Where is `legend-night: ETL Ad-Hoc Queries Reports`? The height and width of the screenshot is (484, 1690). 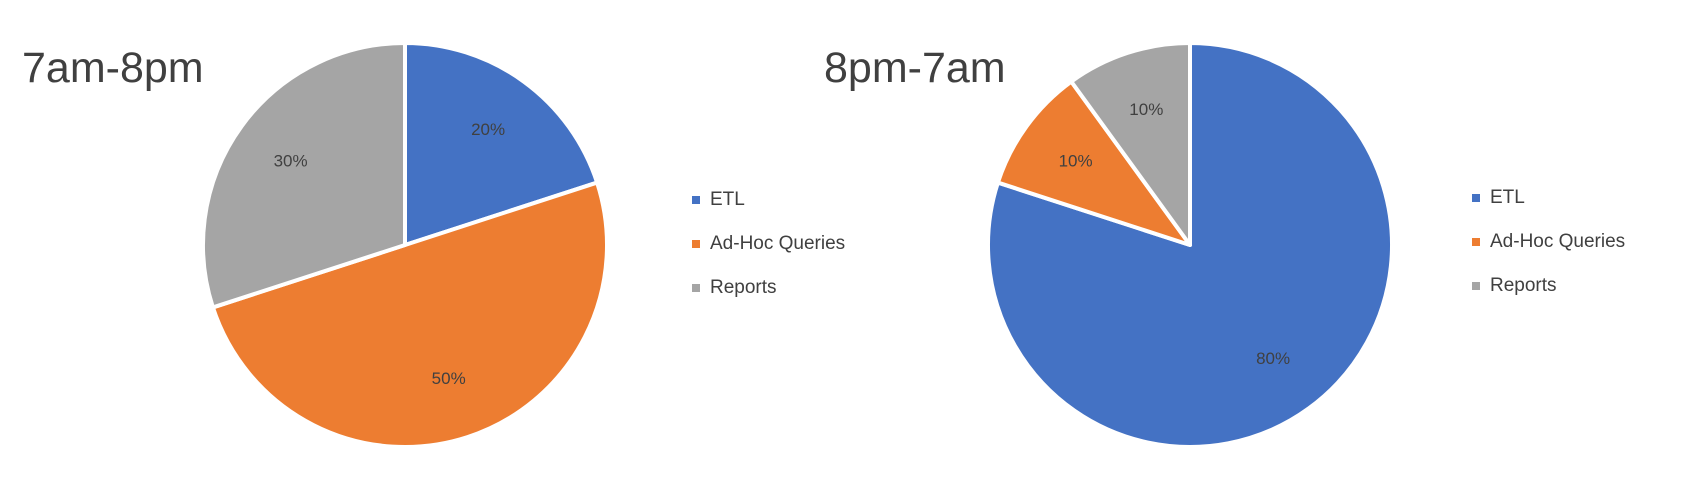
legend-night: ETL Ad-Hoc Queries Reports is located at coordinates (1548, 242).